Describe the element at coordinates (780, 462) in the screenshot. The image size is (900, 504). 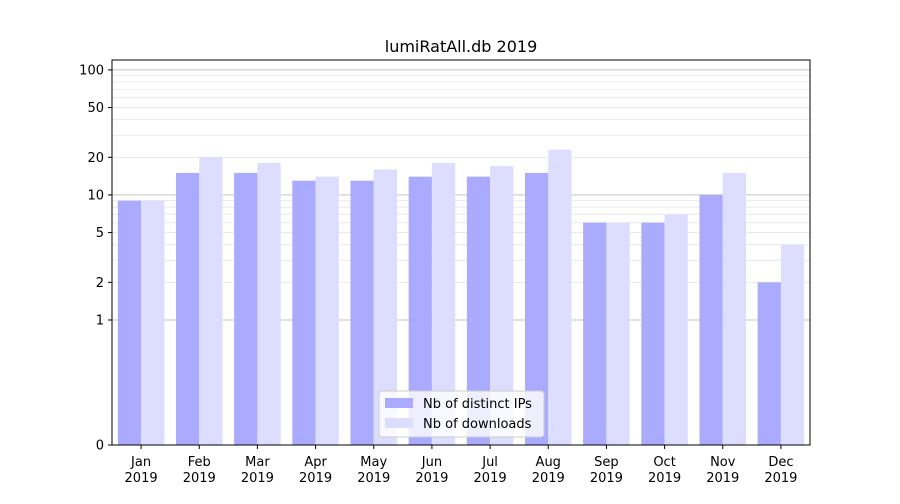
I see `x-tick-label-month: Dec` at that location.